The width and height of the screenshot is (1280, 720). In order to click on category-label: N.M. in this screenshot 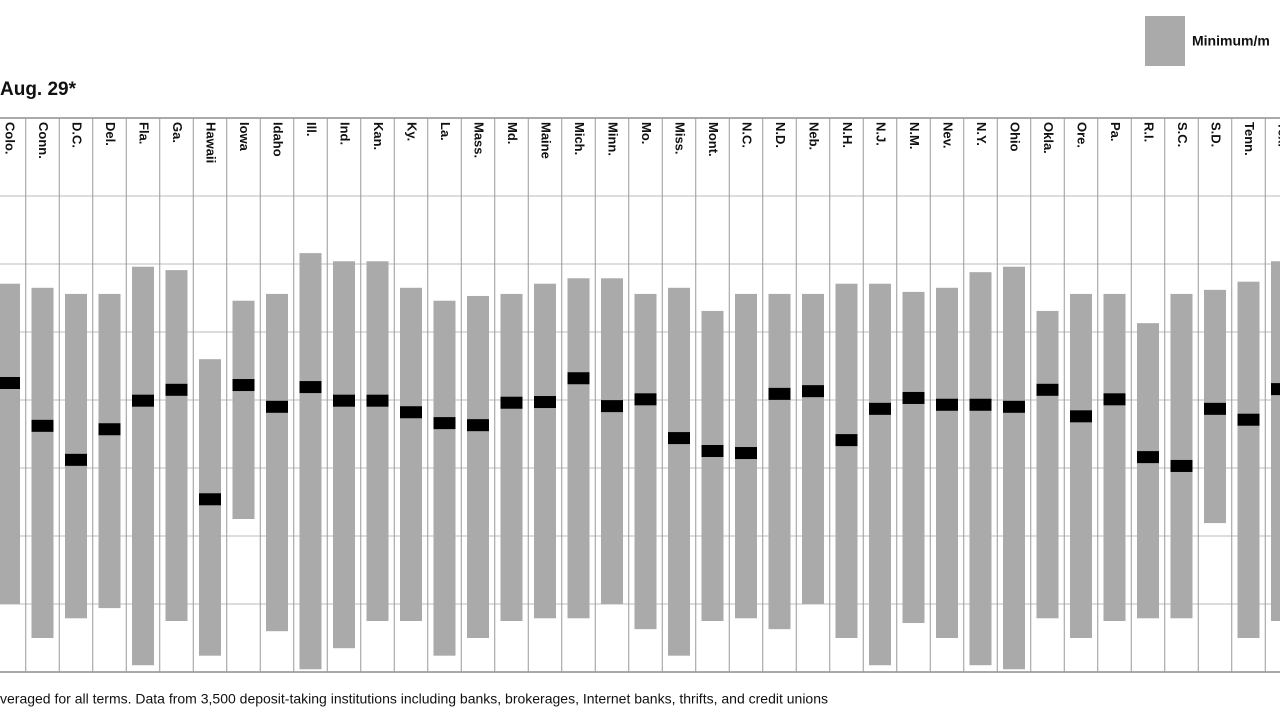, I will do `click(914, 135)`.